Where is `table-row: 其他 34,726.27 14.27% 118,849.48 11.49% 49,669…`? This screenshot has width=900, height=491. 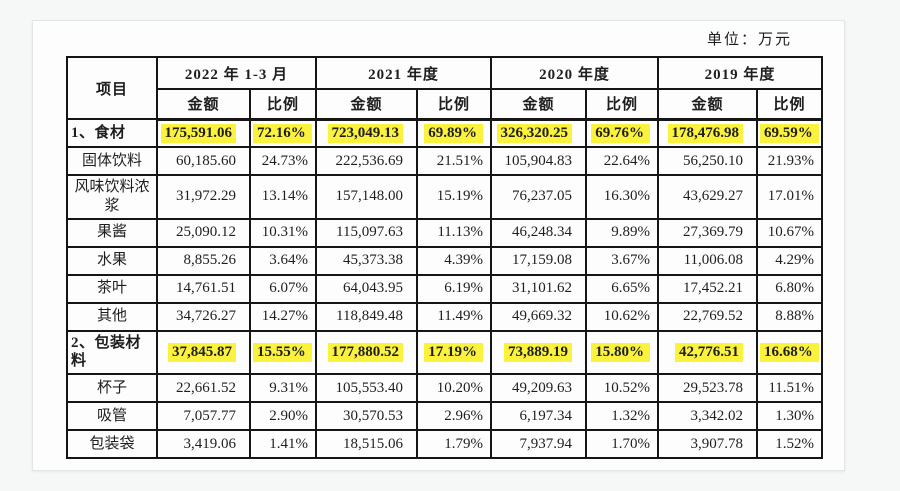 table-row: 其他 34,726.27 14.27% 118,849.48 11.49% 49,669… is located at coordinates (445, 316).